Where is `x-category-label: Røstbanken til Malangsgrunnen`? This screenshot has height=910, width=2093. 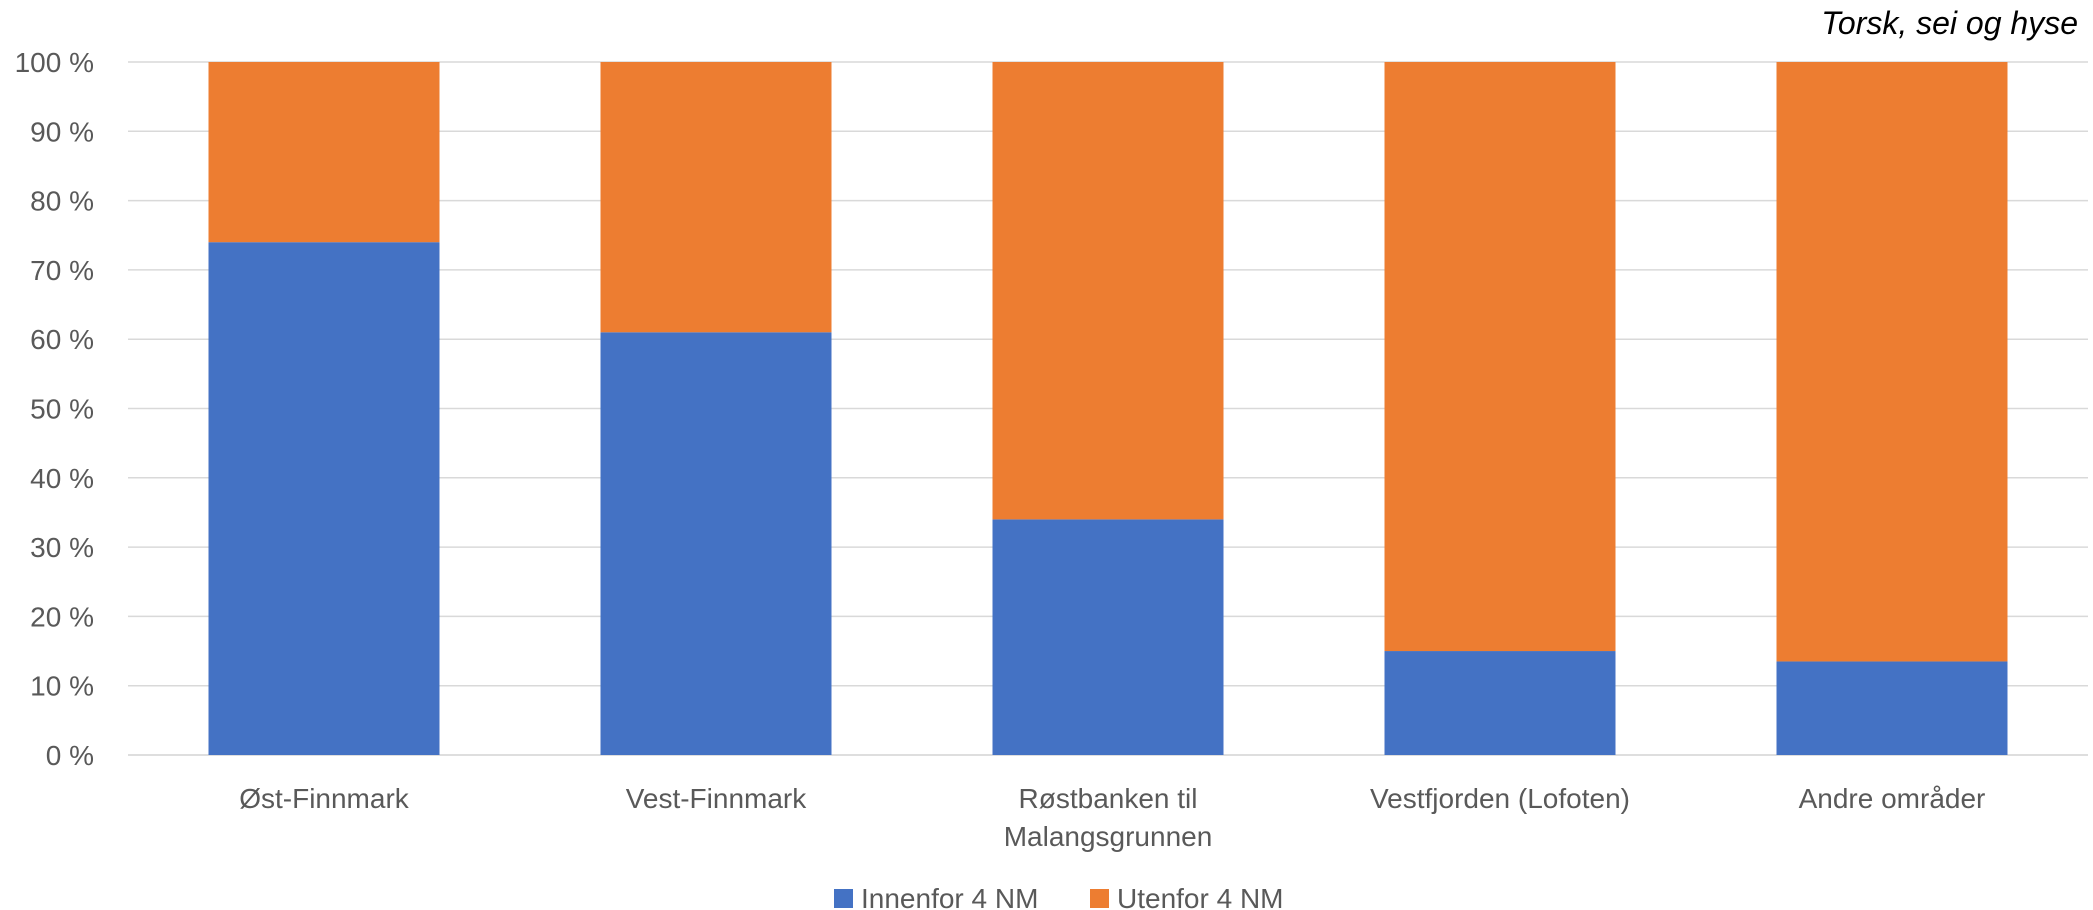
x-category-label: Røstbanken til Malangsgrunnen is located at coordinates (1108, 817).